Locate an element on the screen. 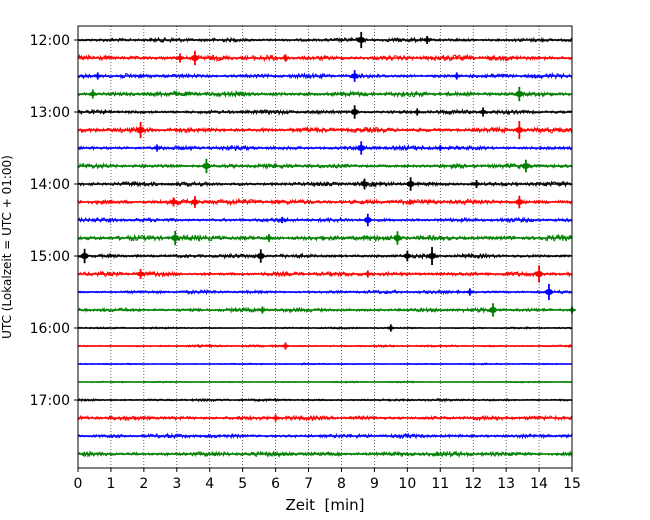 Image resolution: width=650 pixels, height=520 pixels. y-tick-label: 16:00 is located at coordinates (50, 329).